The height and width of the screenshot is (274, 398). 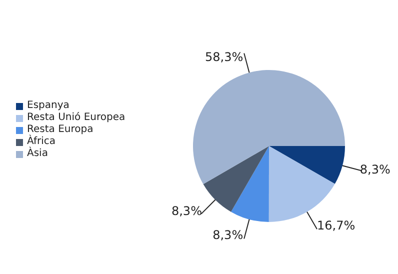 What do you see at coordinates (37, 154) in the screenshot?
I see `legend-label: Àsia` at bounding box center [37, 154].